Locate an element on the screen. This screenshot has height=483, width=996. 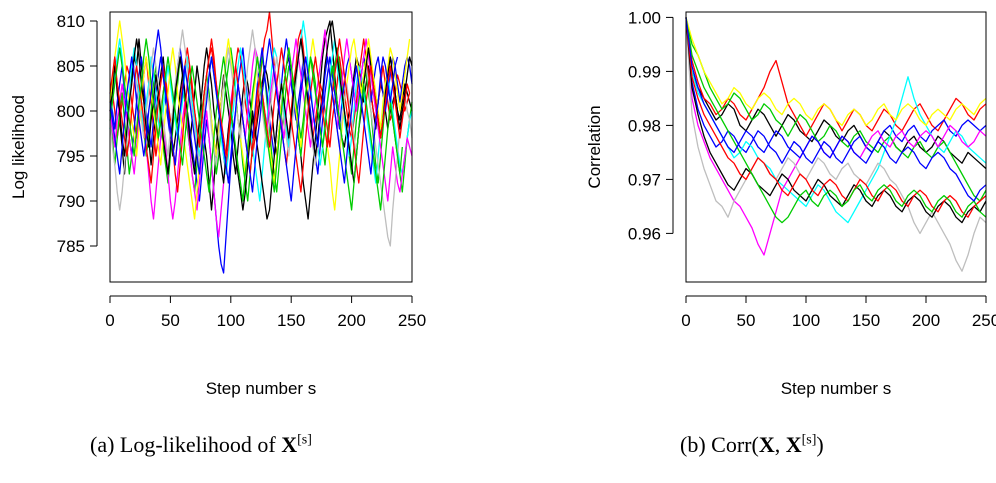
caption-b-suffix: ) is located at coordinates (820, 444).